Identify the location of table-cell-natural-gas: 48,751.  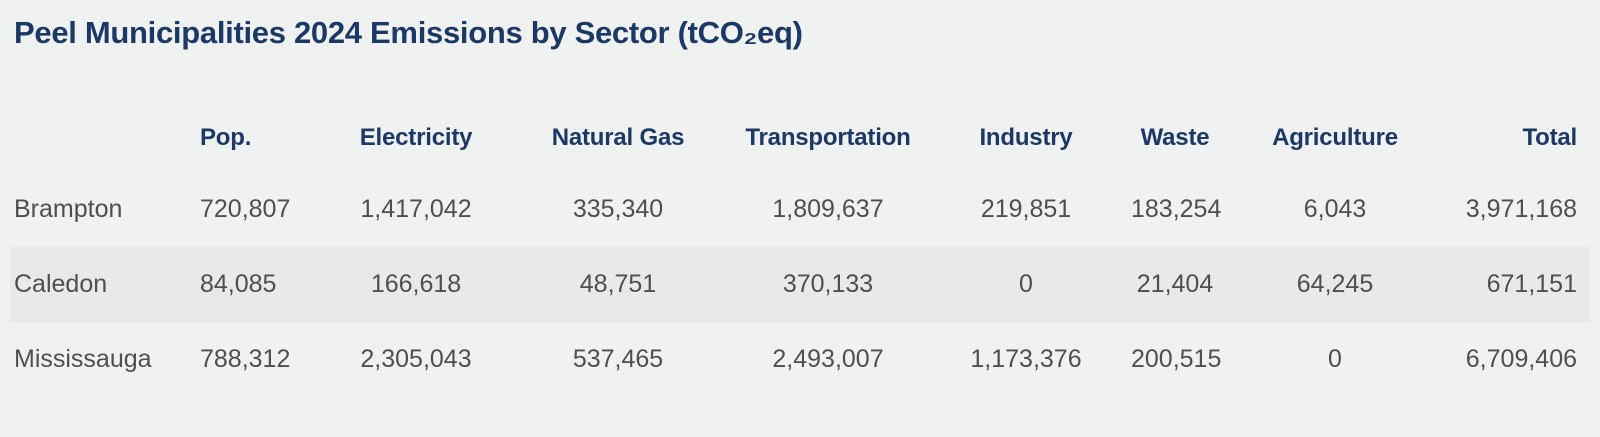
(618, 284).